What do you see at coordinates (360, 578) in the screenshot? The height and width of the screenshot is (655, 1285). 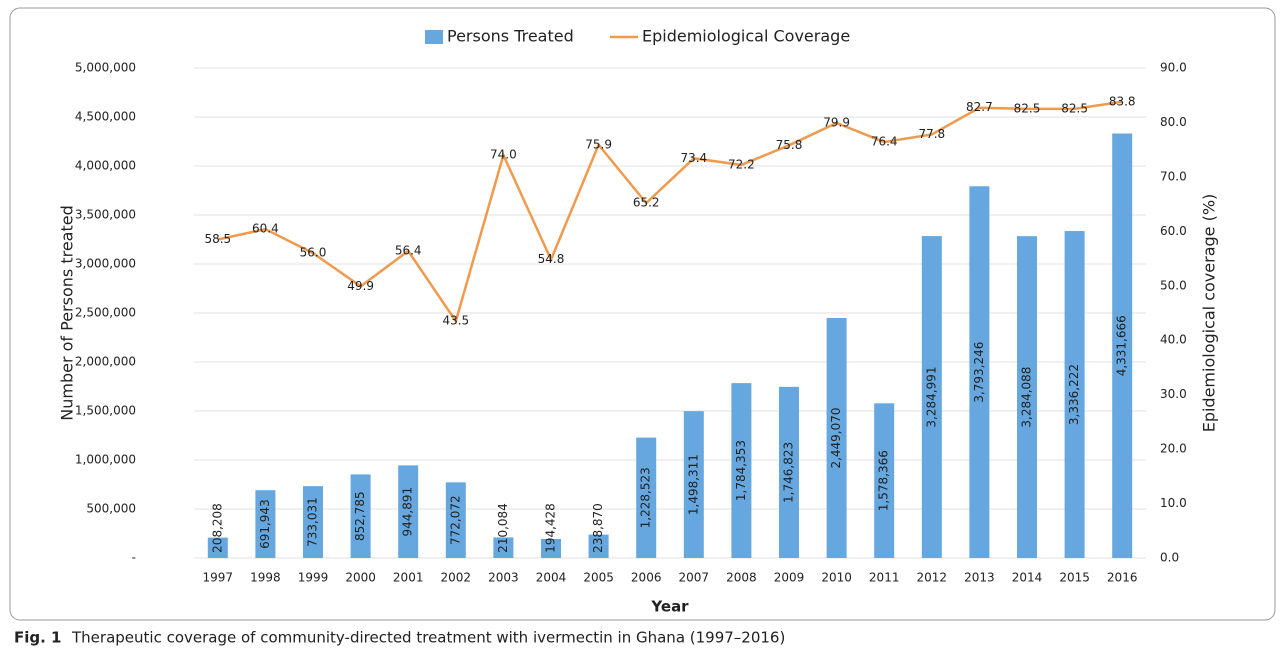 I see `x-tick-label: 2000` at bounding box center [360, 578].